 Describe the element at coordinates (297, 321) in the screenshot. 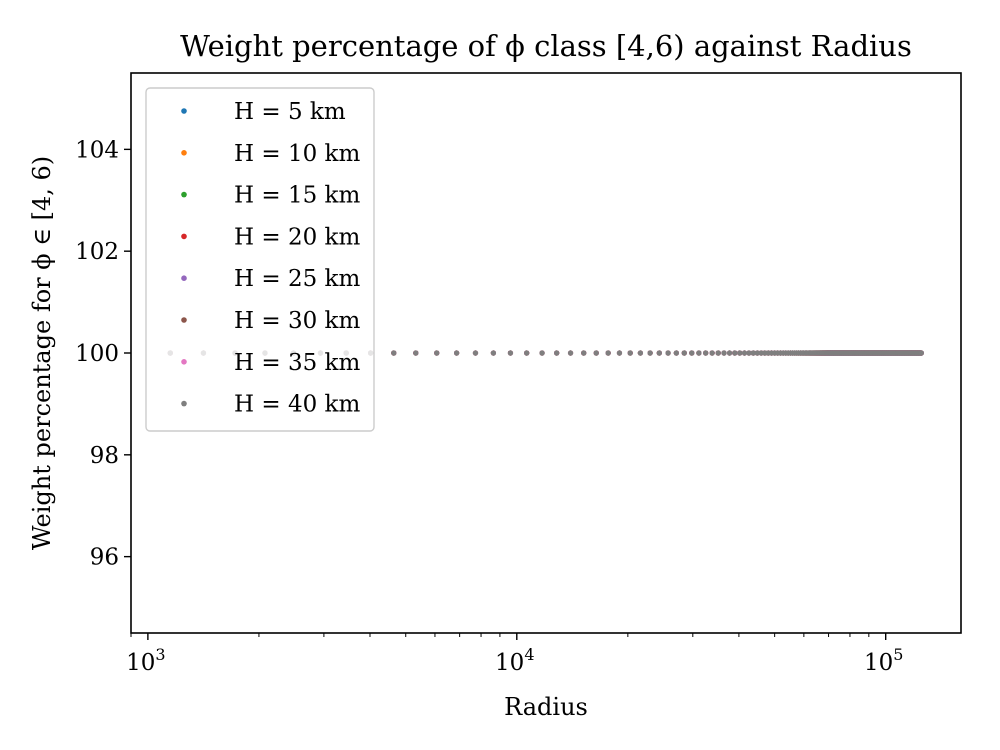

I see `legend-label-5: H = 30 km` at that location.